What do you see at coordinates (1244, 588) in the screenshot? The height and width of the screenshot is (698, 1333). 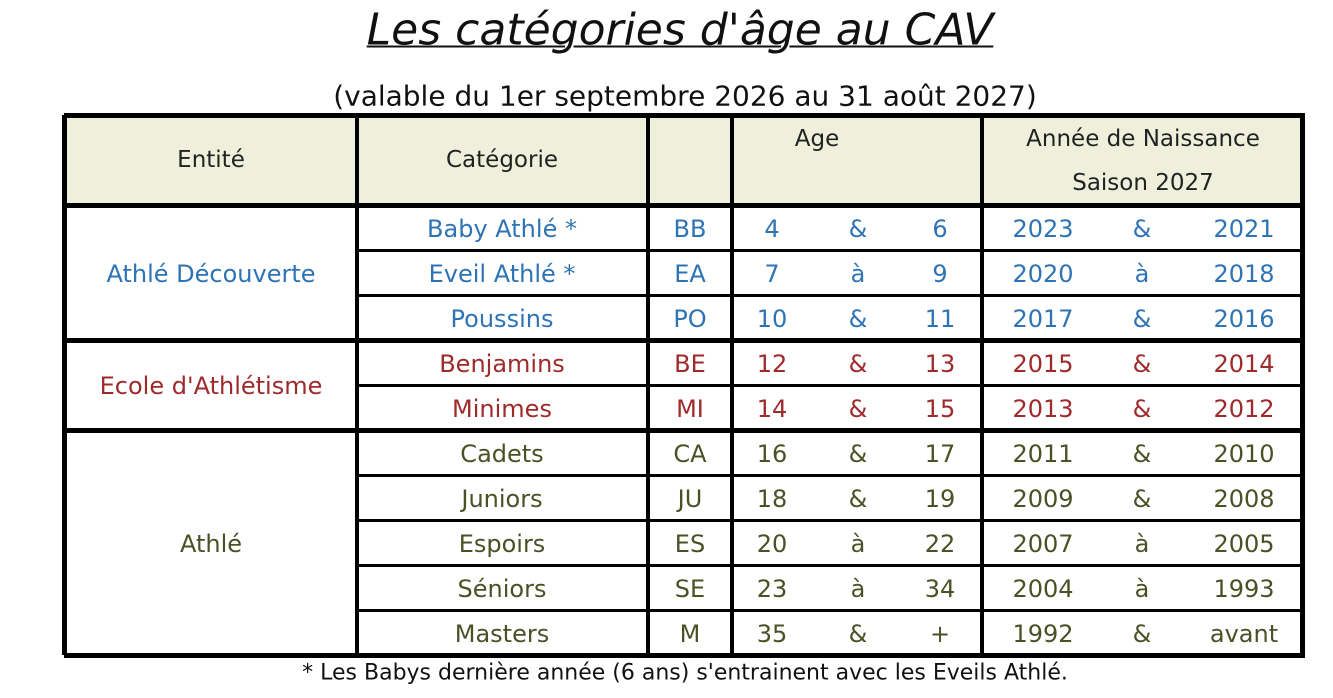 I see `cell: 1993` at bounding box center [1244, 588].